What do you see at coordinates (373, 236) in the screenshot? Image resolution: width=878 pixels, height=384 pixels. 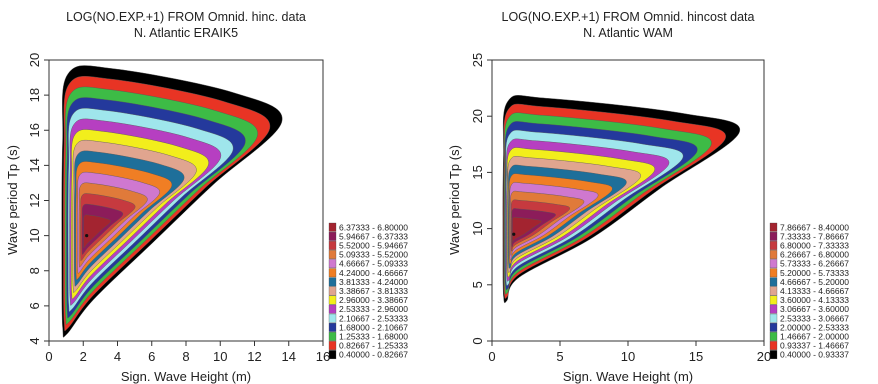 I see `legend-label-left: 5.94667 - 6.37333` at bounding box center [373, 236].